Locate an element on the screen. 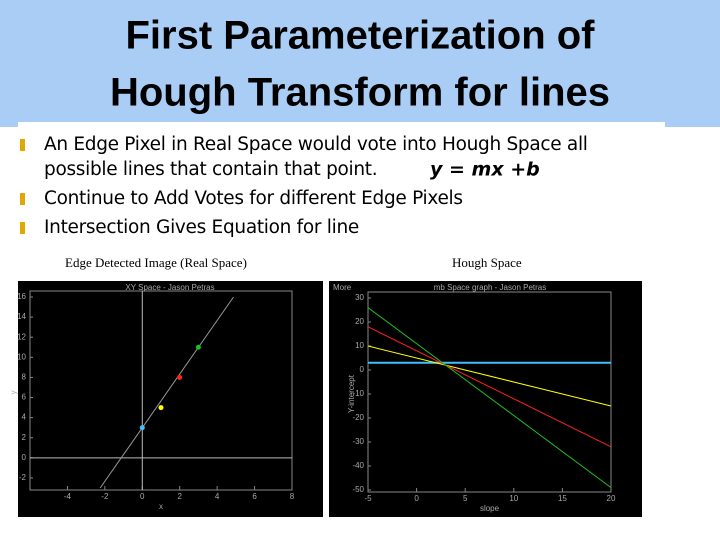 The width and height of the screenshot is (720, 540). x-tick-label: 5 is located at coordinates (465, 498).